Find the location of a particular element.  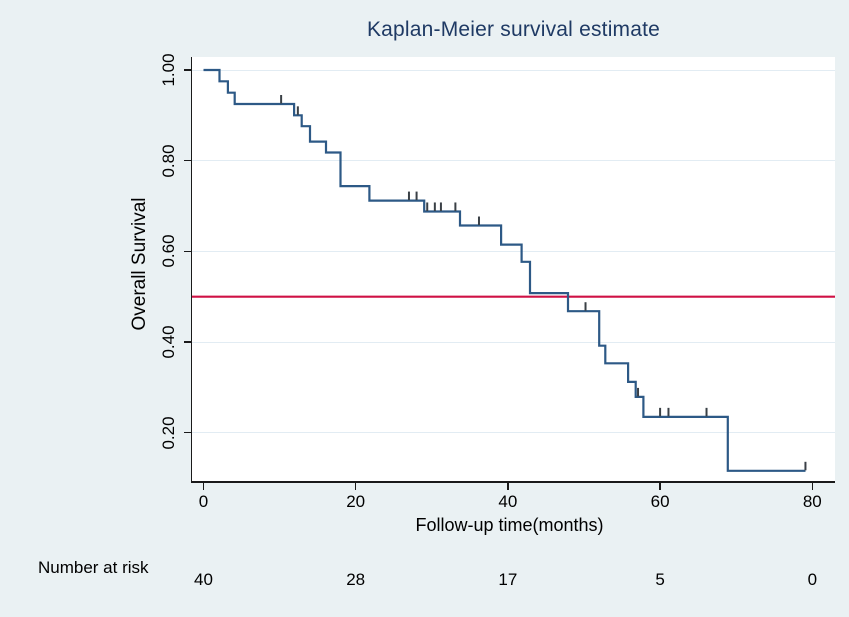

x-tick-label: 60 is located at coordinates (660, 501).